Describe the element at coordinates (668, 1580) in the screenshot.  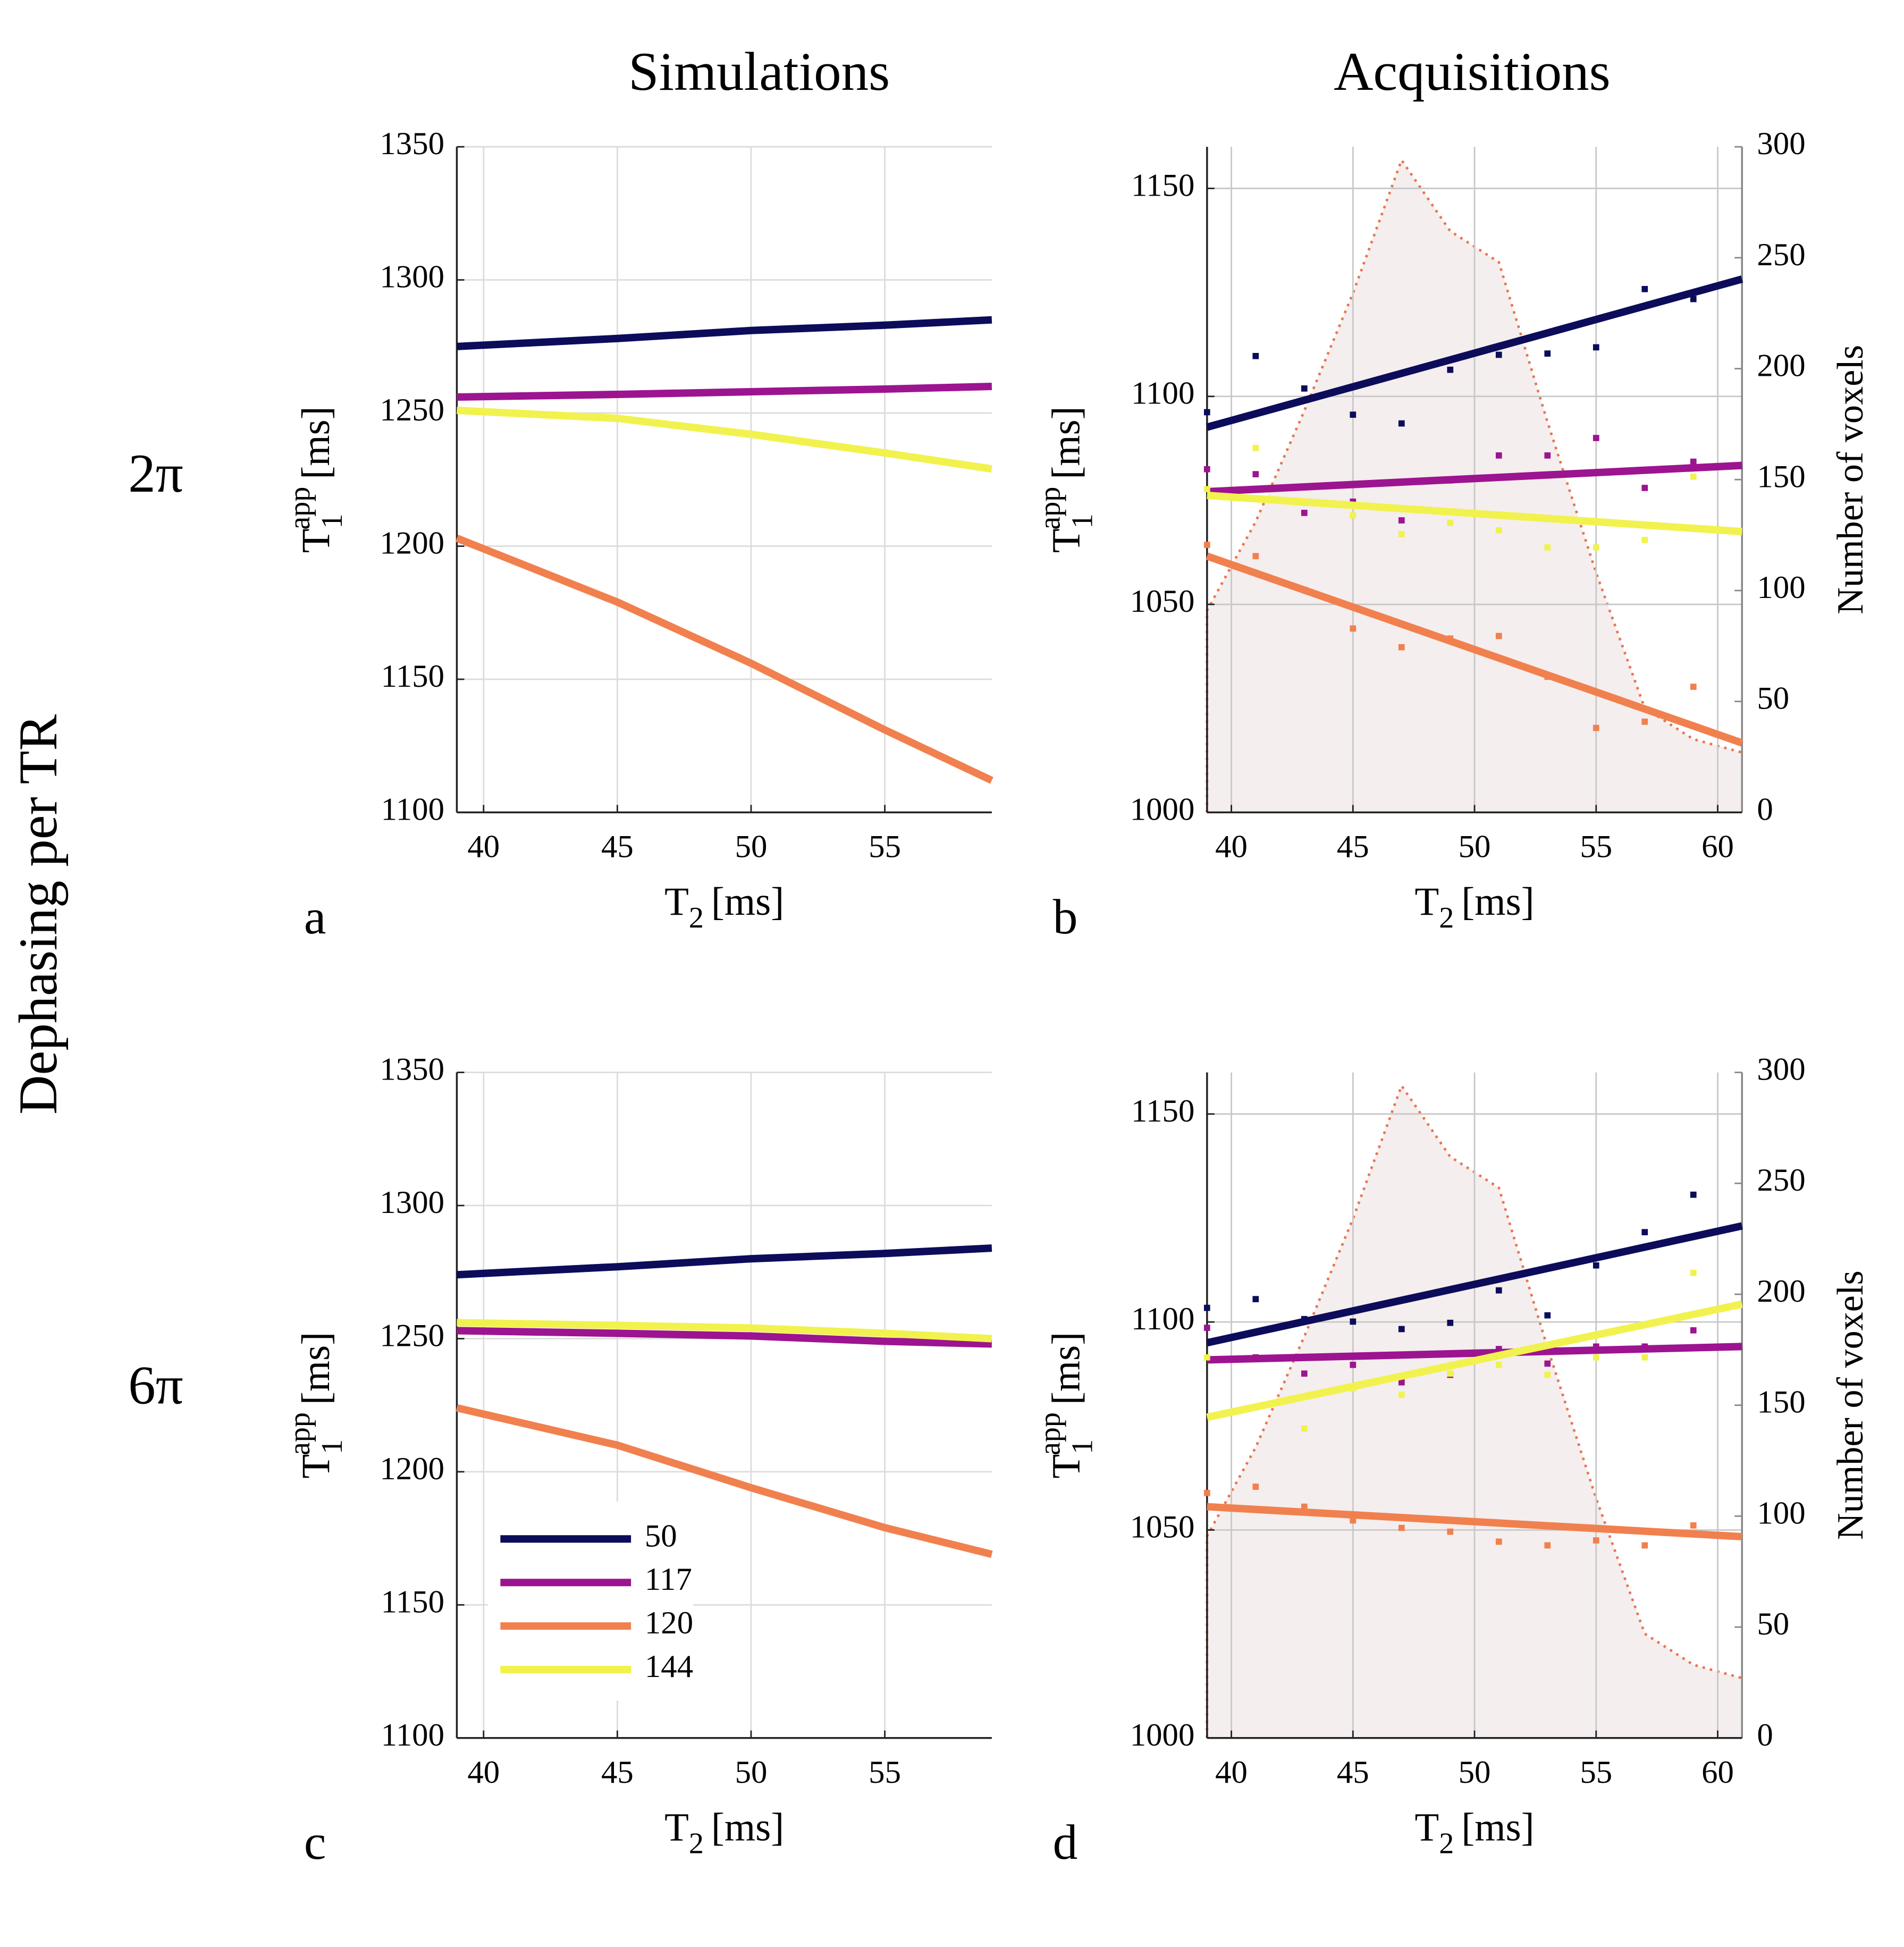
I see `legend-label: 117` at that location.